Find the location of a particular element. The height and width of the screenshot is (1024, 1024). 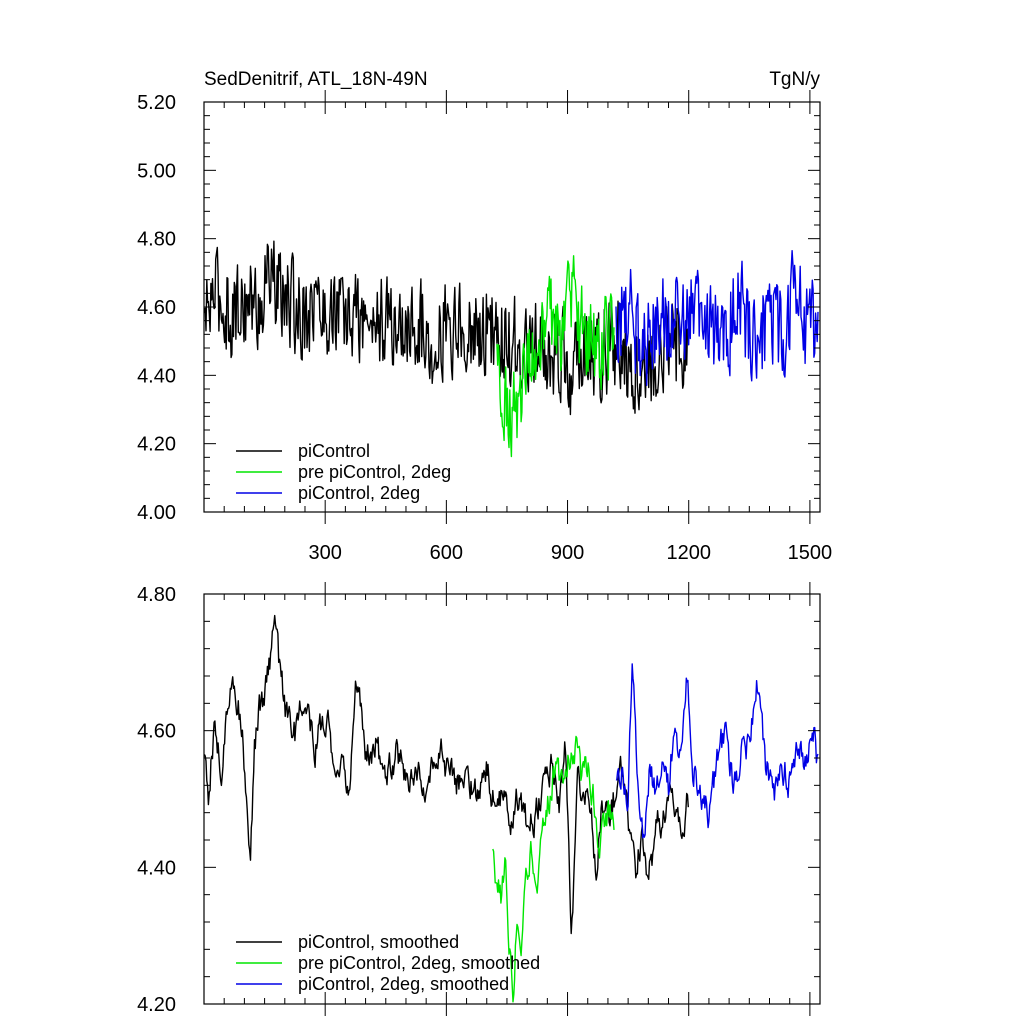

legend-label: pre piControl, 2deg, smoothed is located at coordinates (419, 963).